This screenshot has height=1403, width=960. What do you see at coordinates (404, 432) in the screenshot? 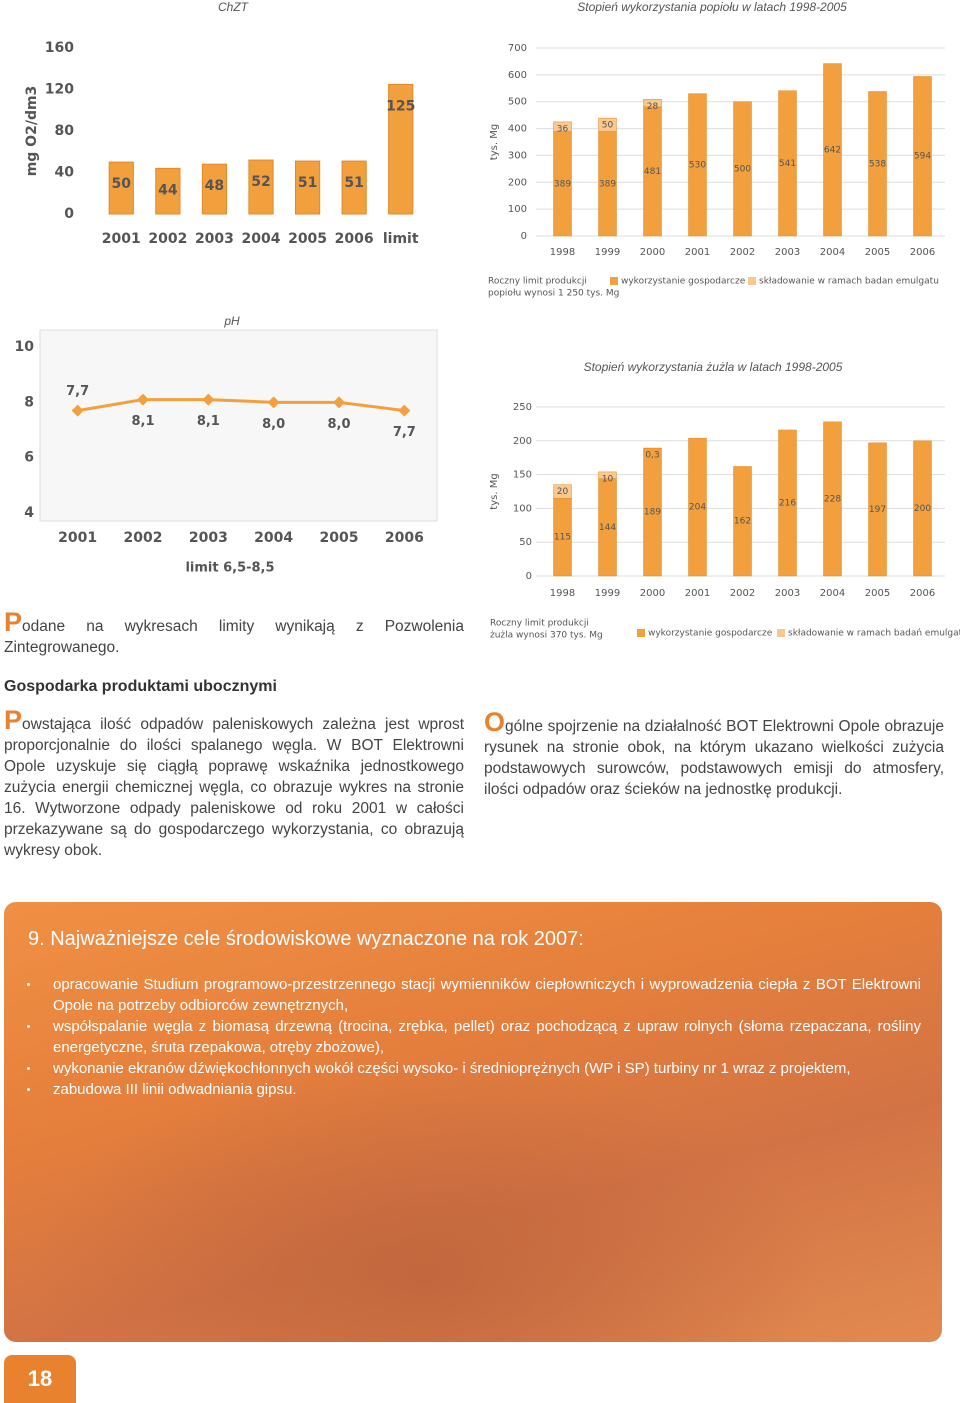
I see `value-label: 7,7` at bounding box center [404, 432].